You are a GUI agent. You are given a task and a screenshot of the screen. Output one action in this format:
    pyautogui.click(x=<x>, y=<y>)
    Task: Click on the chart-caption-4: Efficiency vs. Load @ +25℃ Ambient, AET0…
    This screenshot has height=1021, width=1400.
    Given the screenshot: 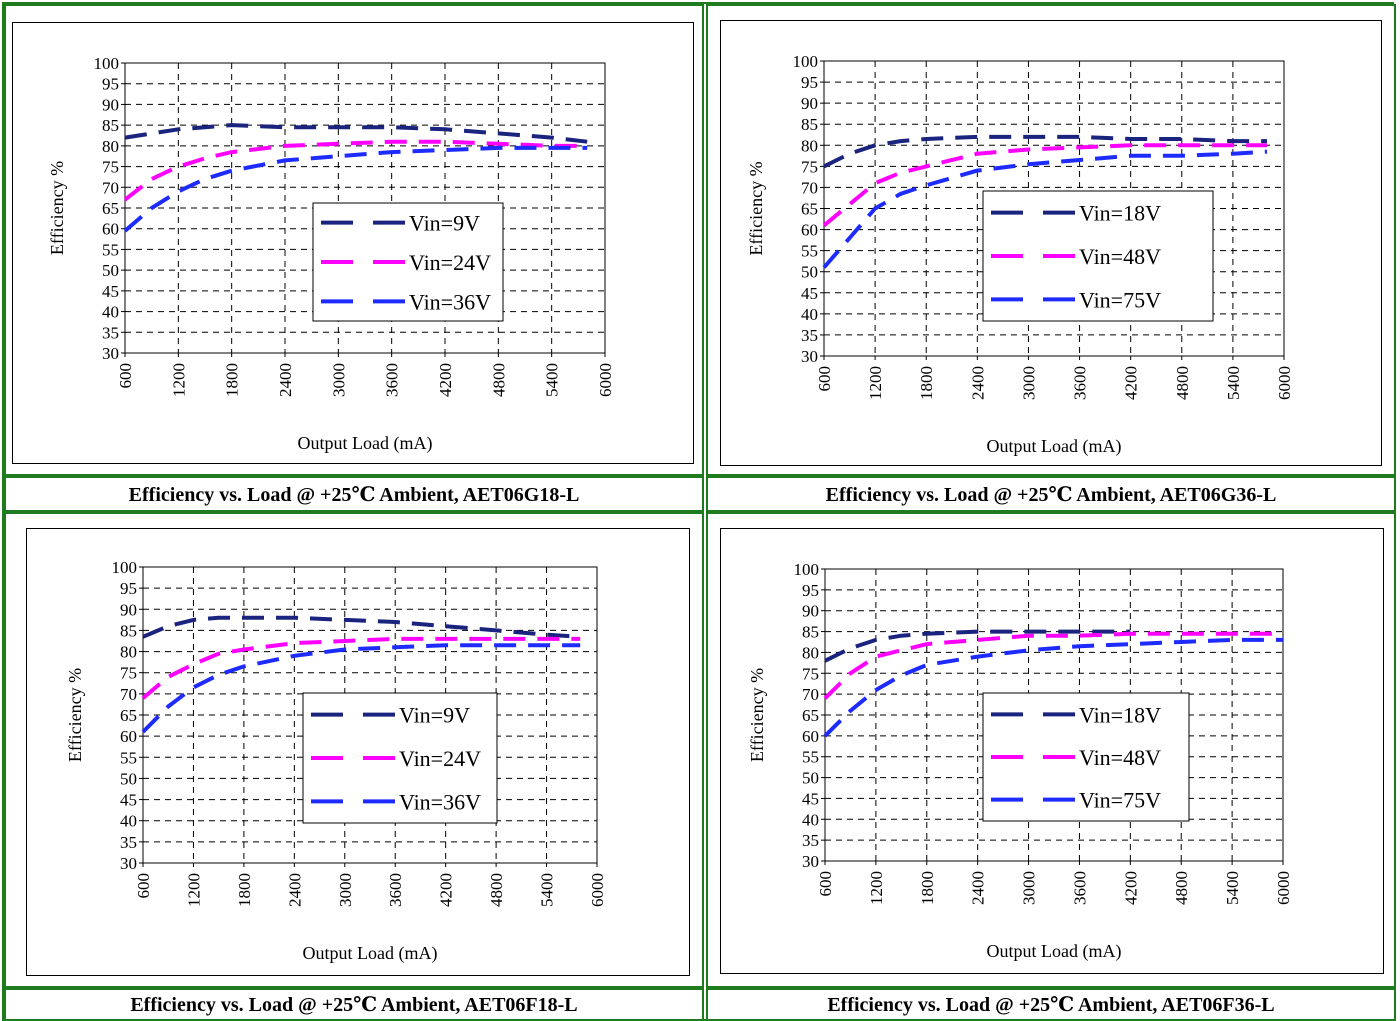 What is the action you would take?
    pyautogui.click(x=1051, y=1004)
    